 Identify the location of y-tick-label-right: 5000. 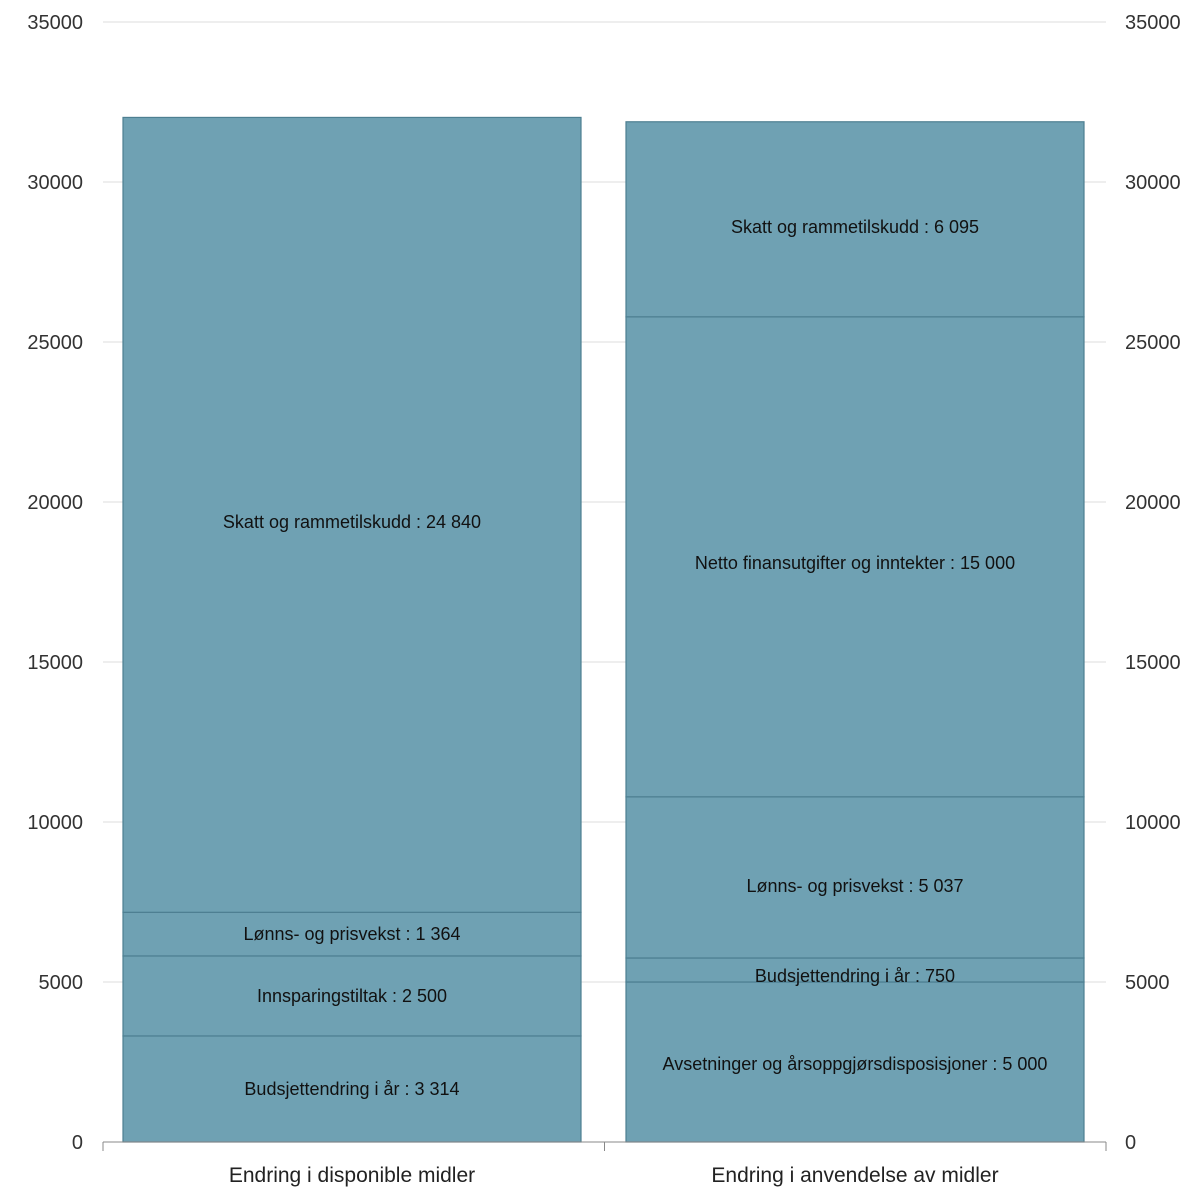
(1147, 983).